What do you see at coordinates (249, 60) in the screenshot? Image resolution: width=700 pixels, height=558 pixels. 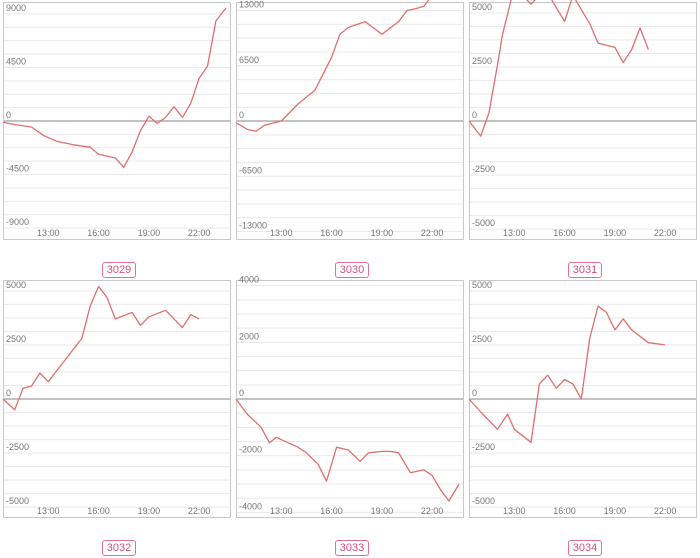 I see `y-tick-label: 6500` at bounding box center [249, 60].